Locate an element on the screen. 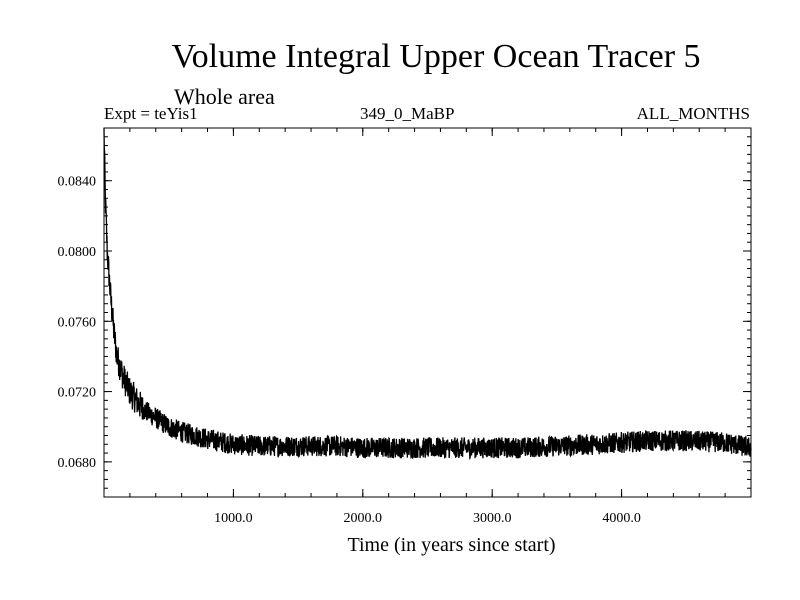 This screenshot has height=600, width=800. months-label: ALL_MONTHS is located at coordinates (693, 113).